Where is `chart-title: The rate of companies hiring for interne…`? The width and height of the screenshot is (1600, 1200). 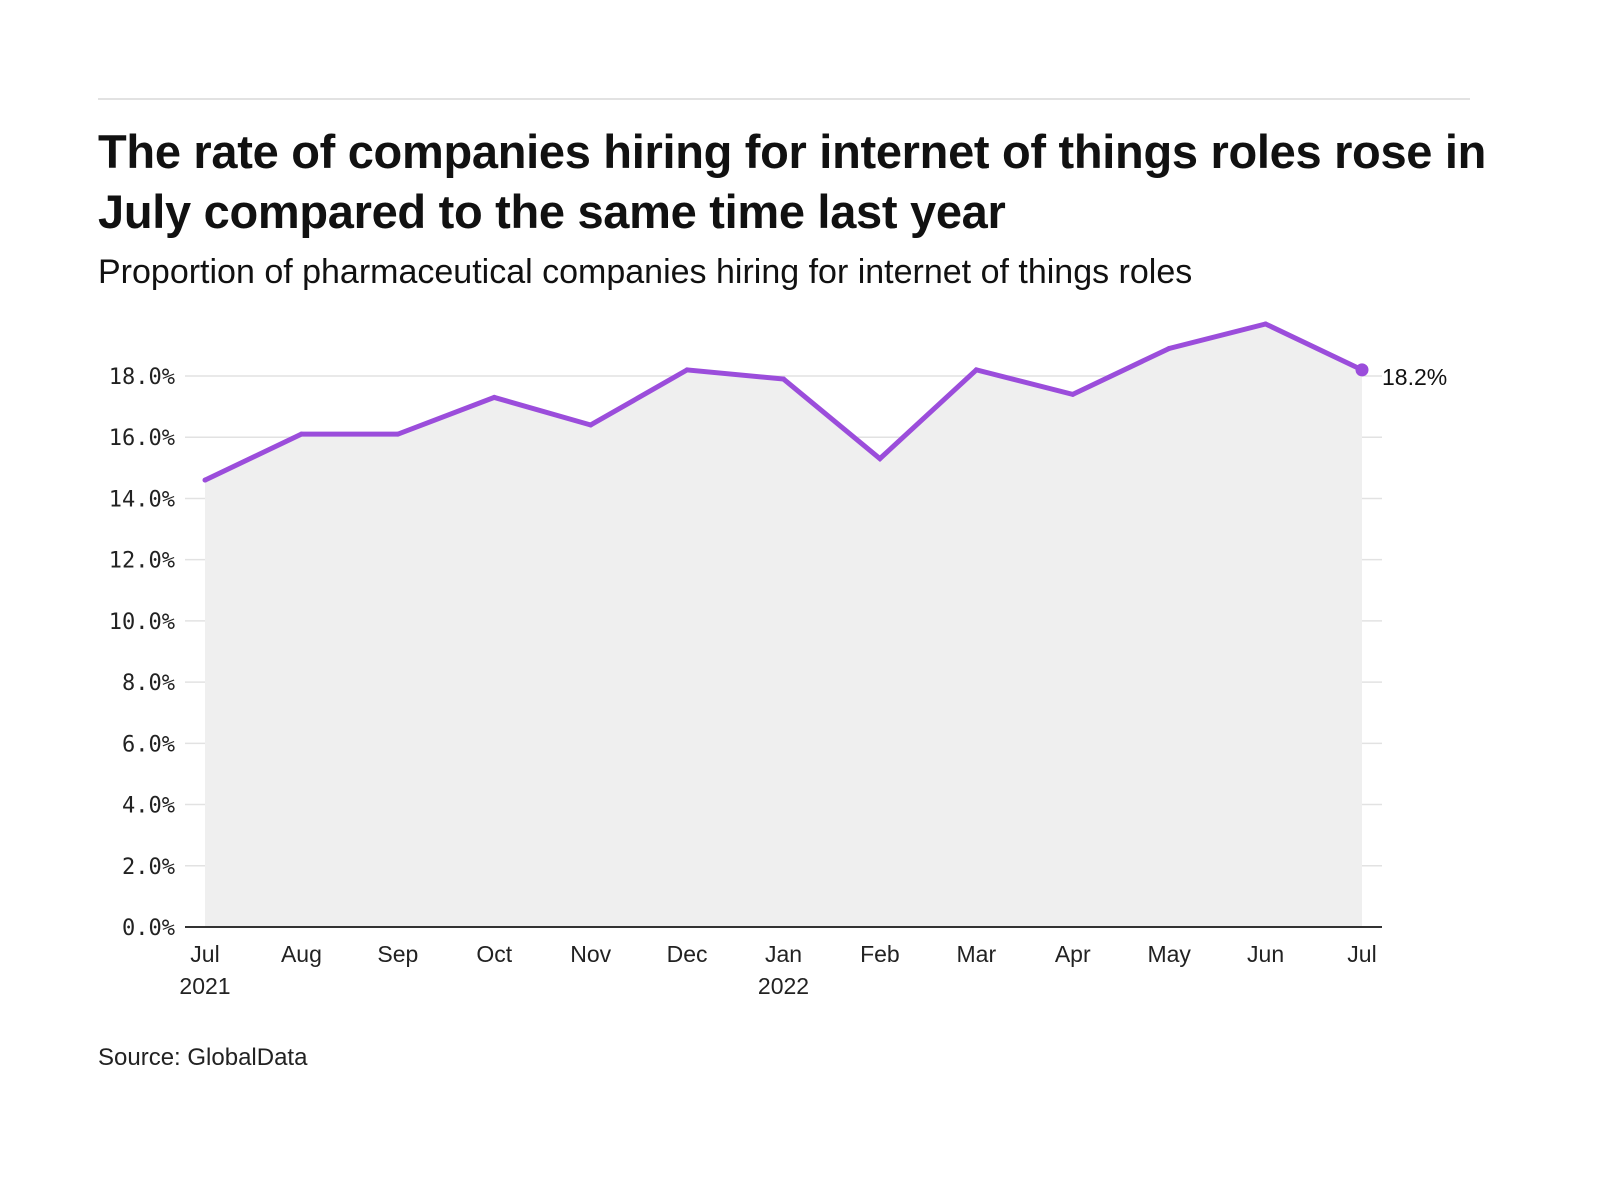
chart-title: The rate of companies hiring for interne… is located at coordinates (792, 181).